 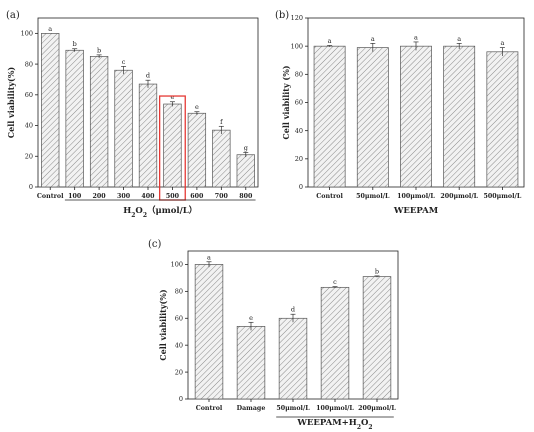 I want to click on x-tick-label: 800, so click(x=246, y=196).